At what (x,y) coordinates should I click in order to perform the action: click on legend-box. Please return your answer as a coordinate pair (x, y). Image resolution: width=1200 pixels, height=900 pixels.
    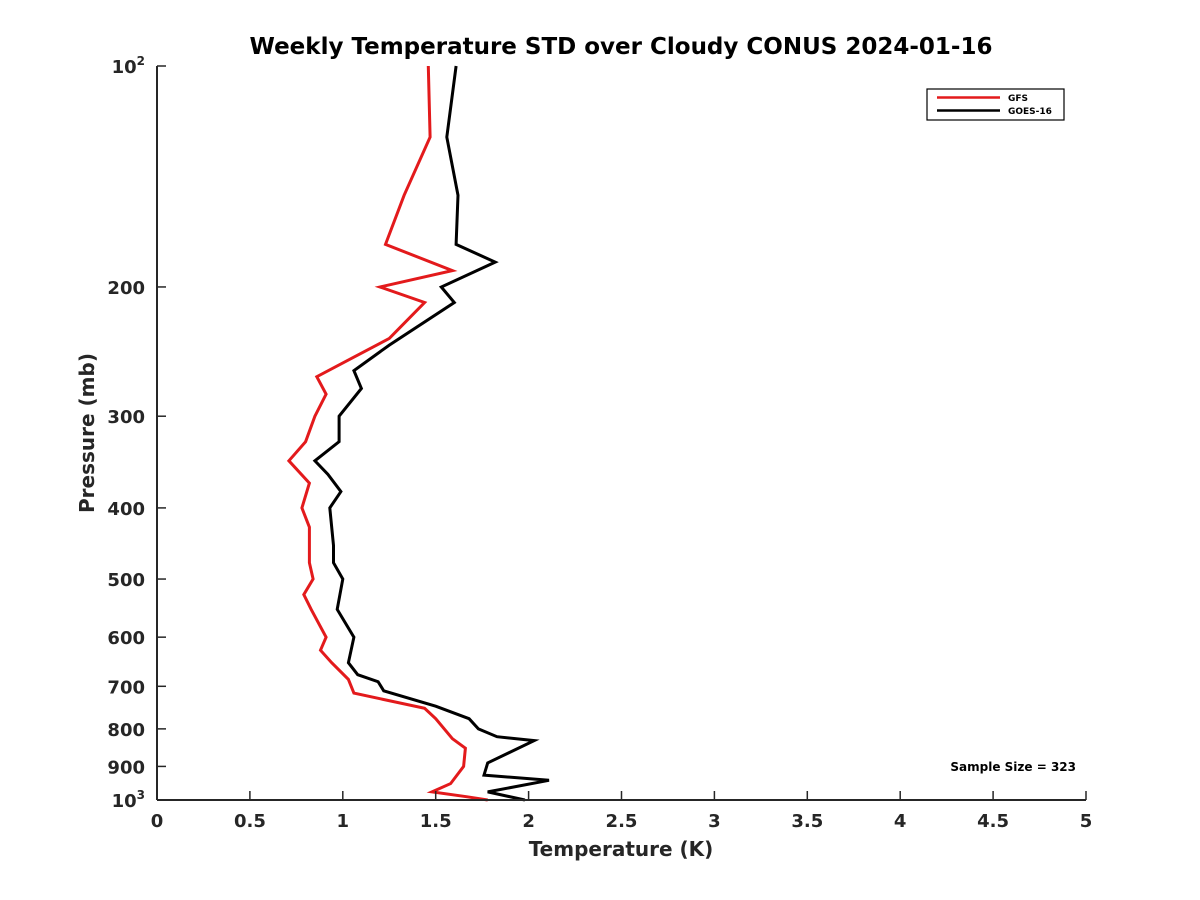
    Looking at the image, I should click on (995, 104).